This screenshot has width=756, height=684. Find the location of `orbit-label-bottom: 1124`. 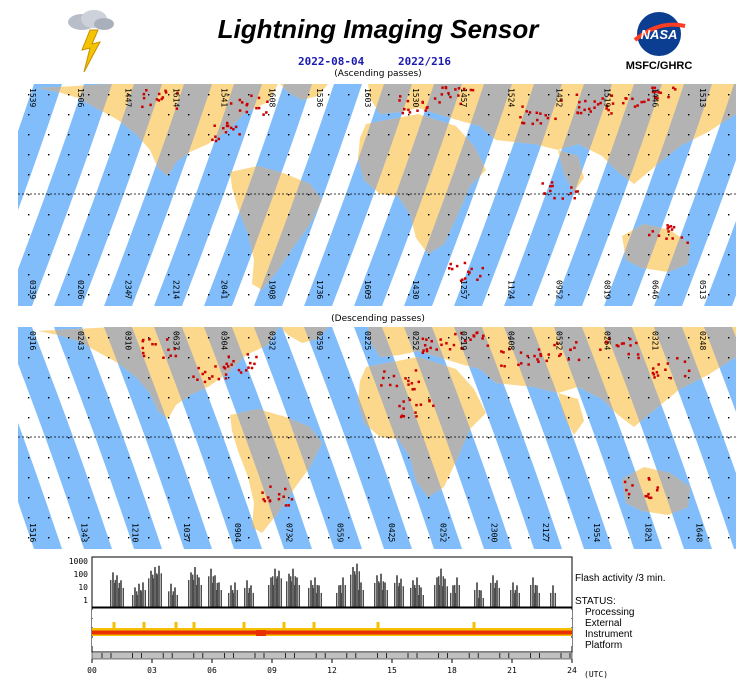

orbit-label-bottom: 1124 is located at coordinates (511, 289).